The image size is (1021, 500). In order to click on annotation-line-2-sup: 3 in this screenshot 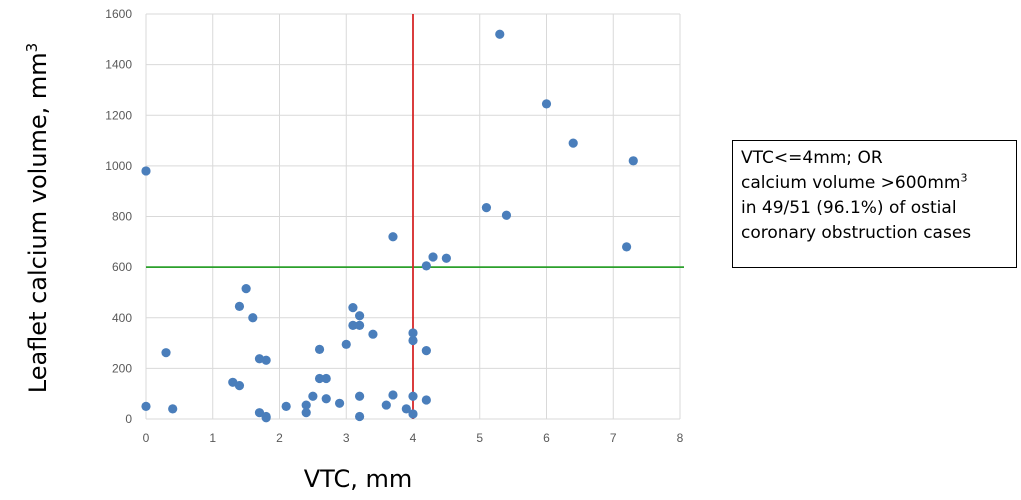, I will do `click(964, 178)`.